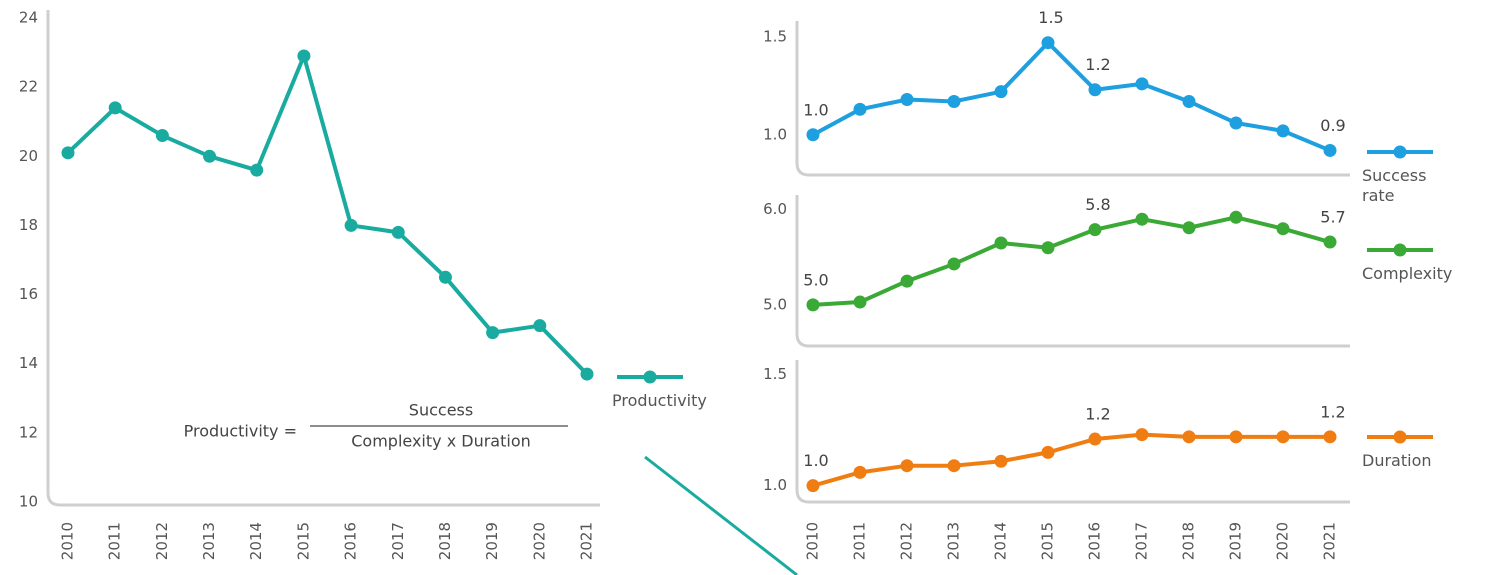 This screenshot has width=1486, height=575. Describe the element at coordinates (907, 541) in the screenshot. I see `x-tick-label: 2012` at that location.